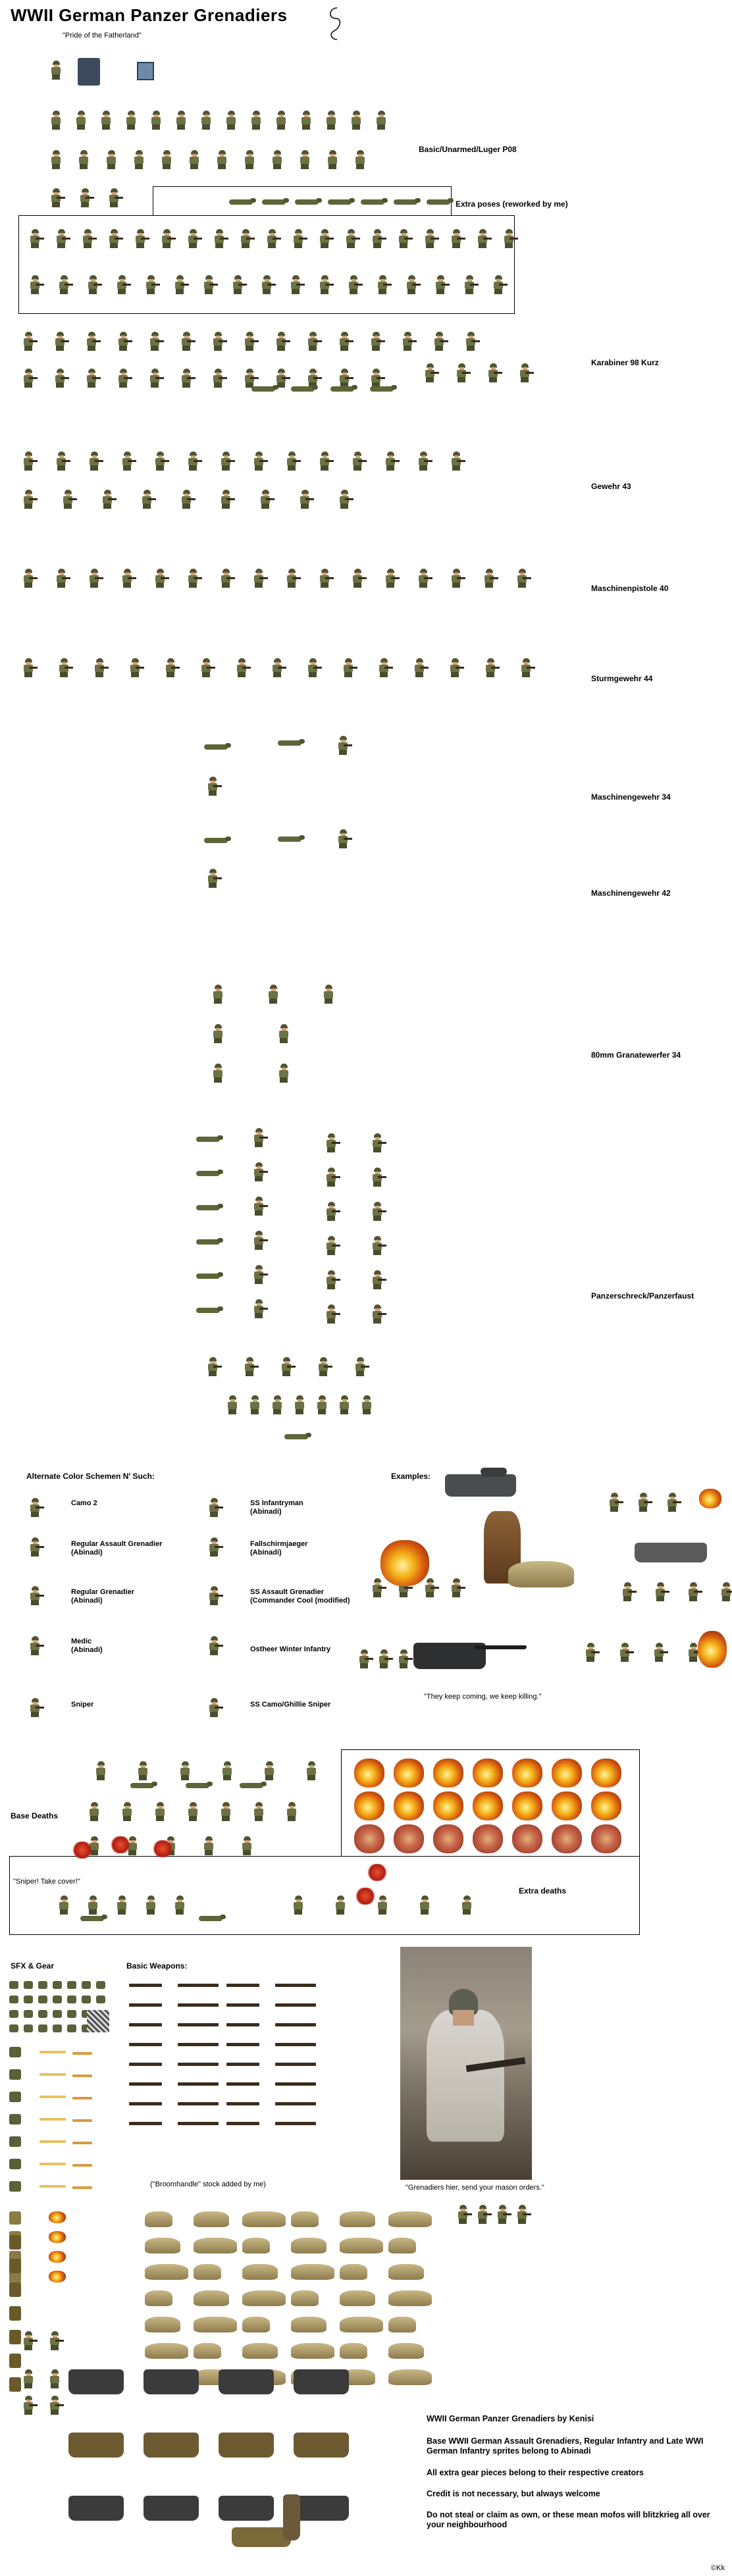 The width and height of the screenshot is (732, 2576). I want to click on label-stg44: Sturmgewehr 44, so click(622, 678).